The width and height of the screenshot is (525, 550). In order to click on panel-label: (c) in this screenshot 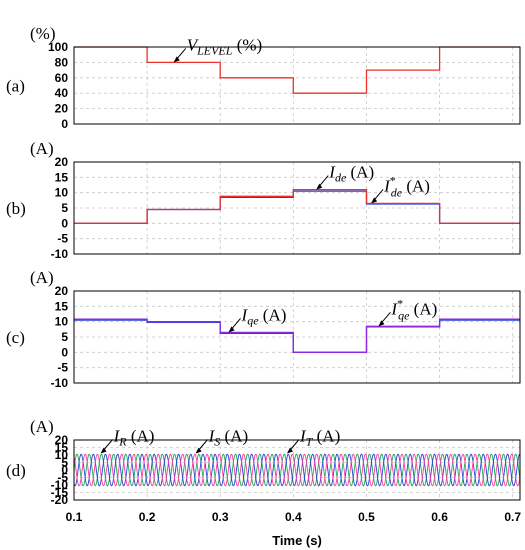, I will do `click(15, 337)`.